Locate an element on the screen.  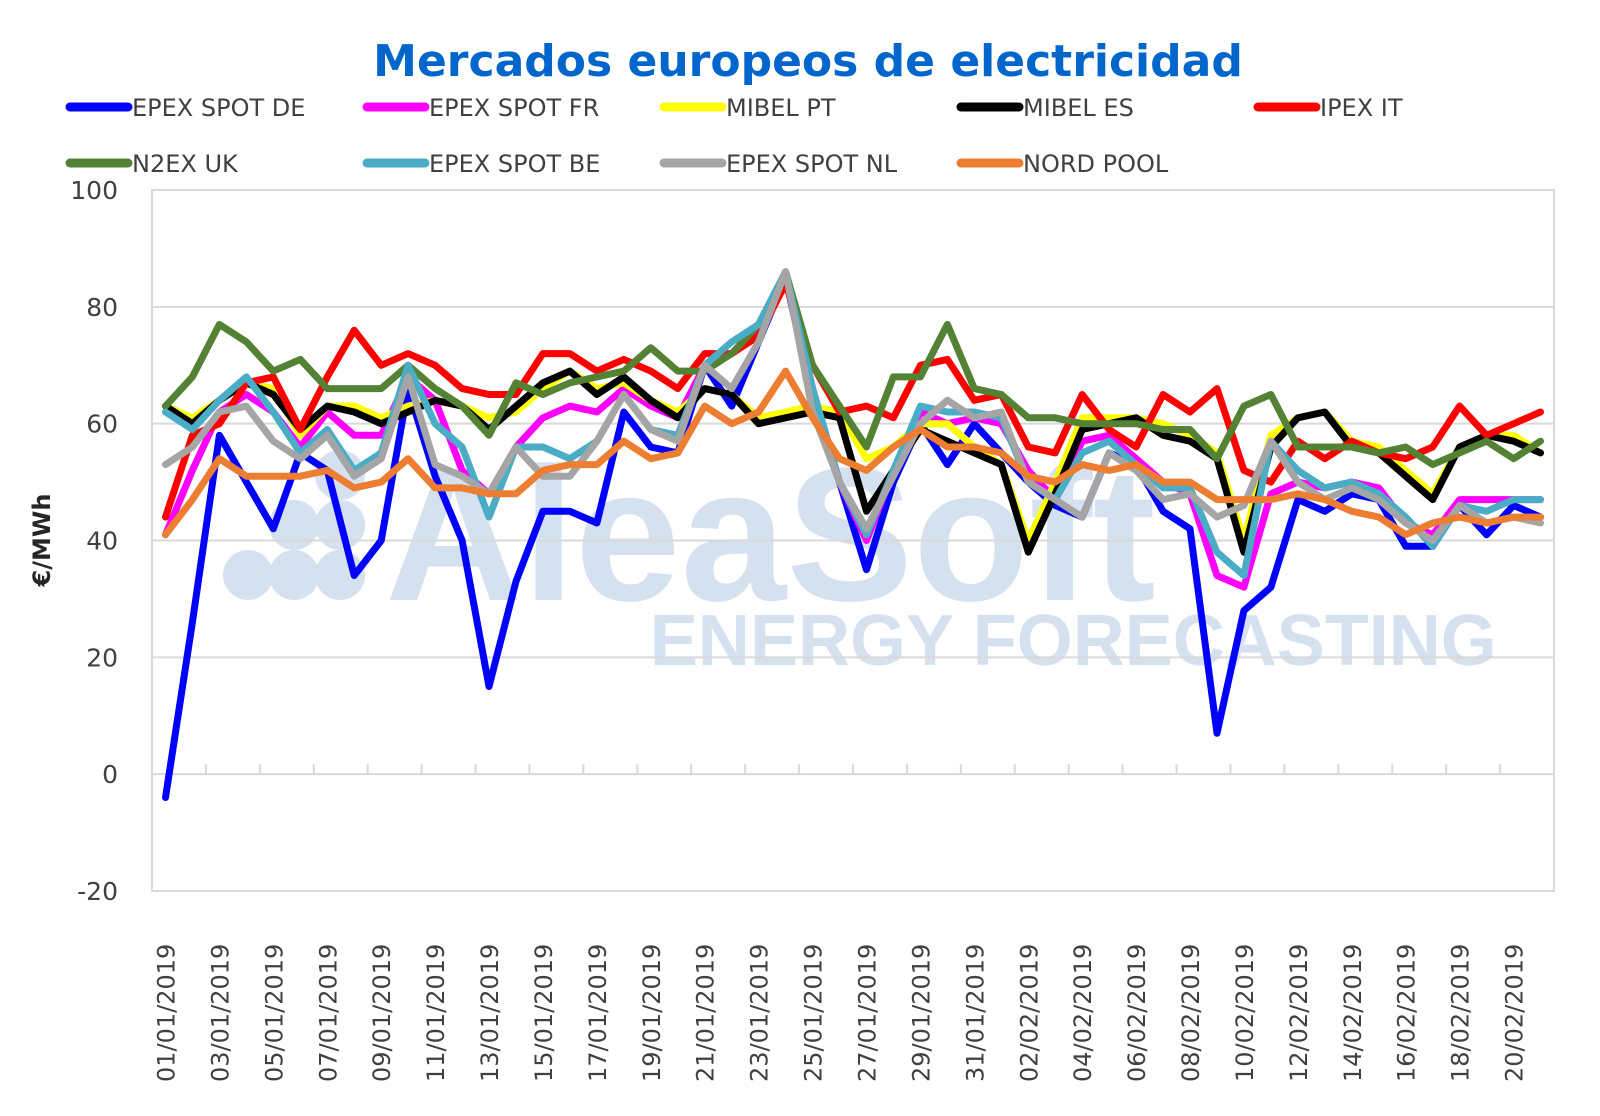
x-tick-label: 09/01/2019 is located at coordinates (382, 1013).